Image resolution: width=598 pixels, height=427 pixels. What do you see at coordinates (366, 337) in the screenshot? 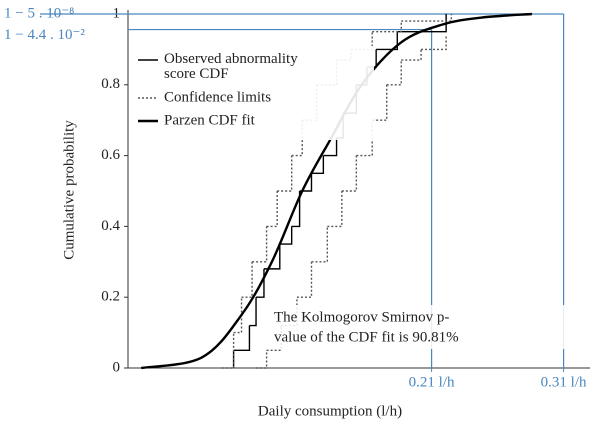
I see `annotation: value of the CDF fit is 90.81%` at bounding box center [366, 337].